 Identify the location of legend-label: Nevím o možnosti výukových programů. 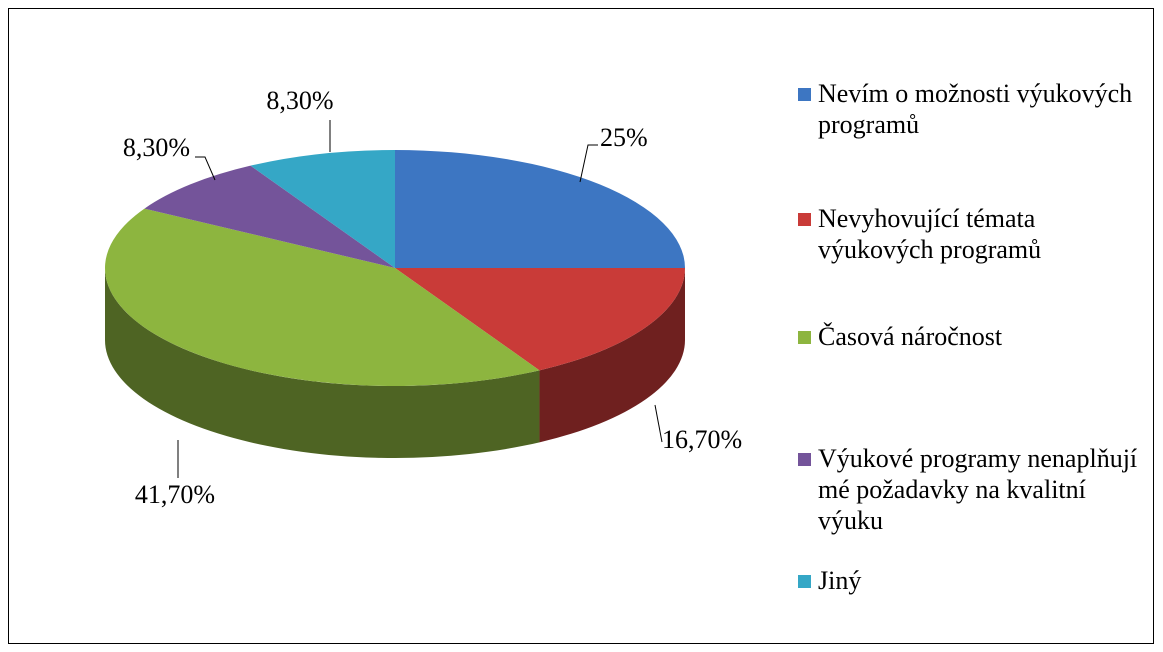
(975, 109).